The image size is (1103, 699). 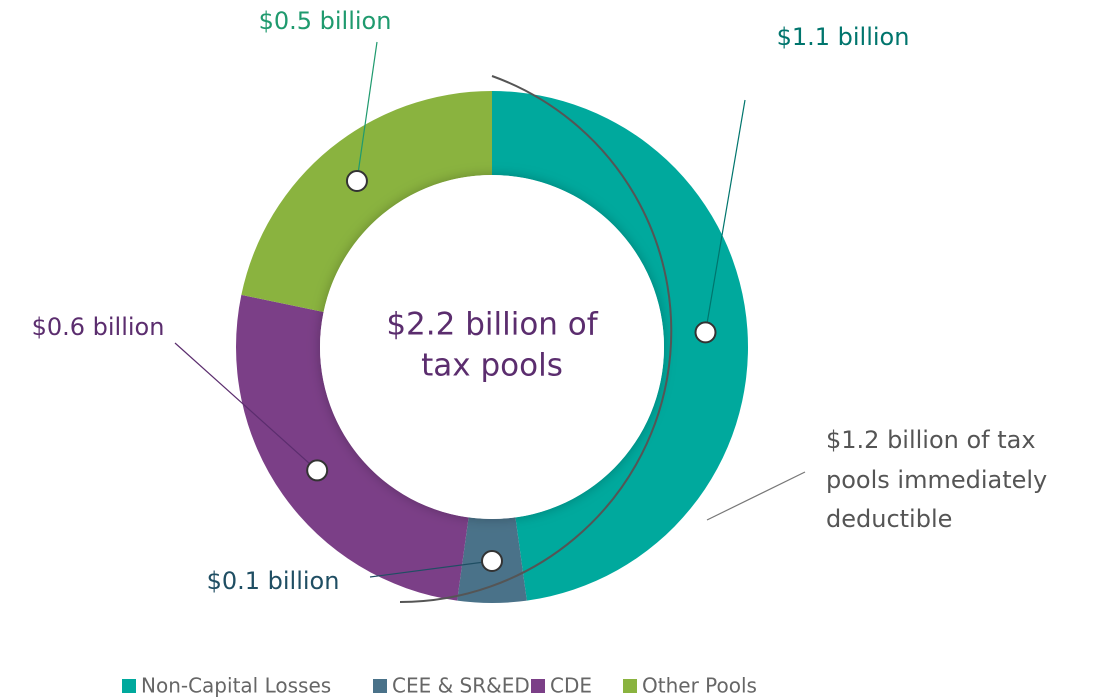 What do you see at coordinates (236, 686) in the screenshot?
I see `legend-label: Non-Capital Losses` at bounding box center [236, 686].